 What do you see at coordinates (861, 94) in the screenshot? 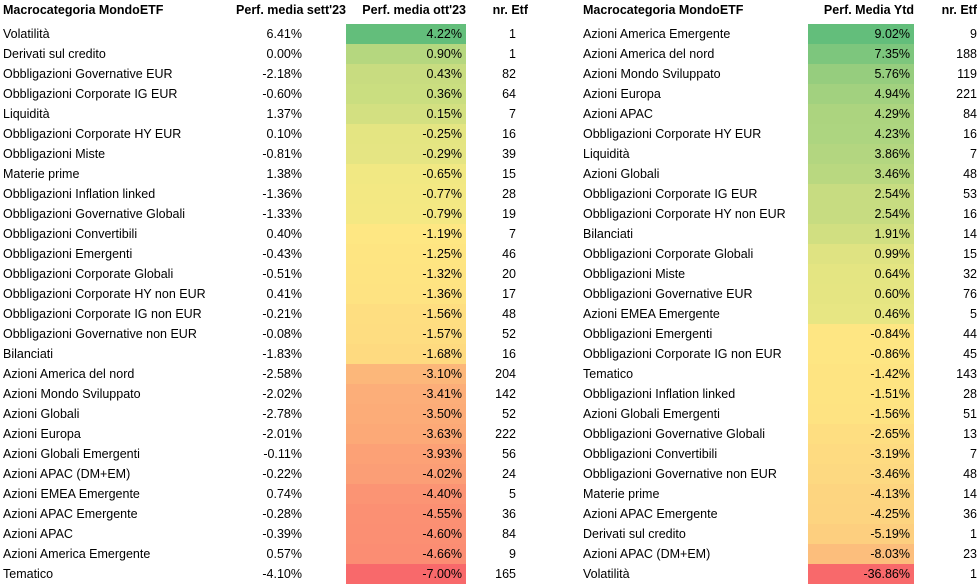
I see `right-ytd-value-cell: 4.94%` at bounding box center [861, 94].